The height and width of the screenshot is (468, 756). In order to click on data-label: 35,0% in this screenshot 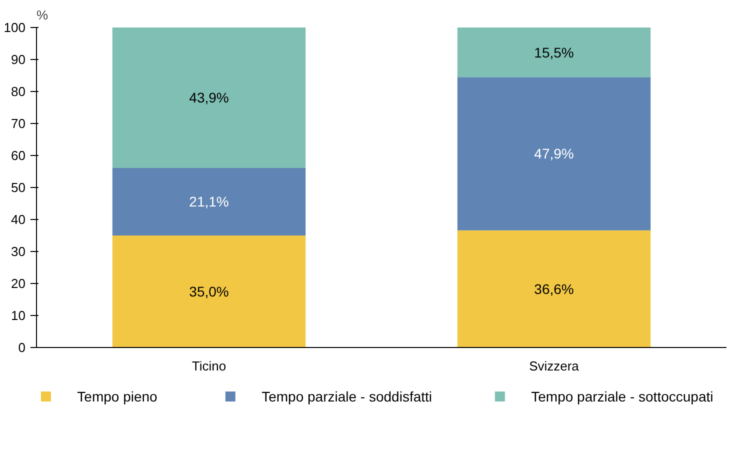, I will do `click(209, 292)`.